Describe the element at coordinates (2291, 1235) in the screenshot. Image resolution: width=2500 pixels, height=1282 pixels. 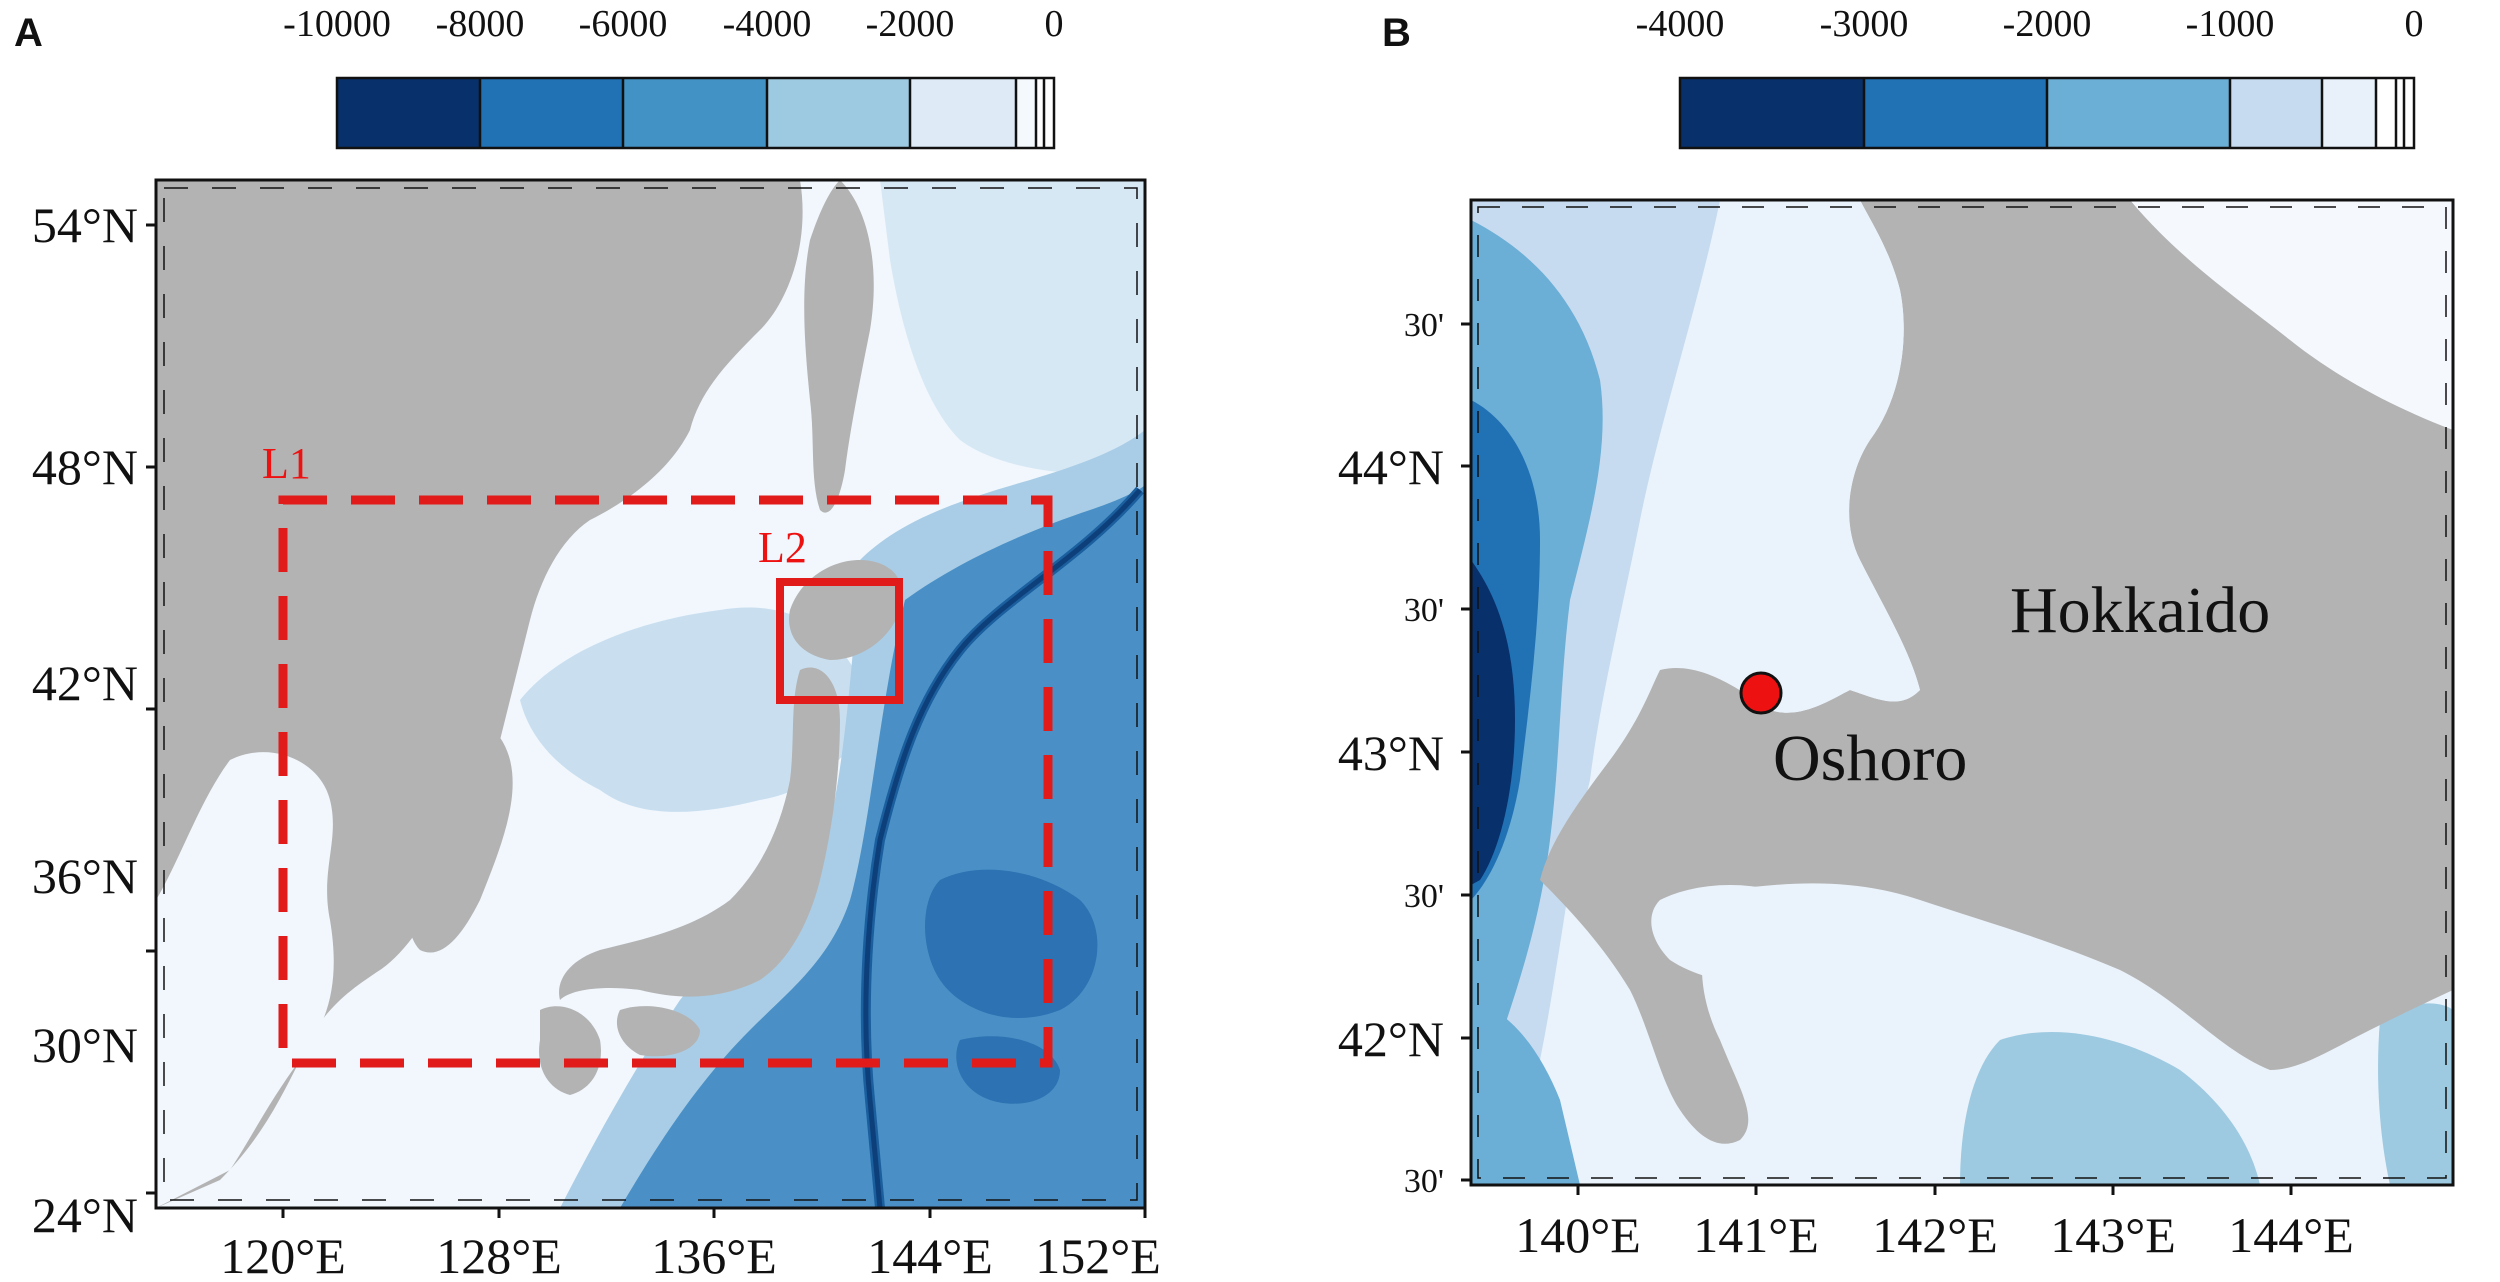
I see `lon-label-b: 144°E` at that location.